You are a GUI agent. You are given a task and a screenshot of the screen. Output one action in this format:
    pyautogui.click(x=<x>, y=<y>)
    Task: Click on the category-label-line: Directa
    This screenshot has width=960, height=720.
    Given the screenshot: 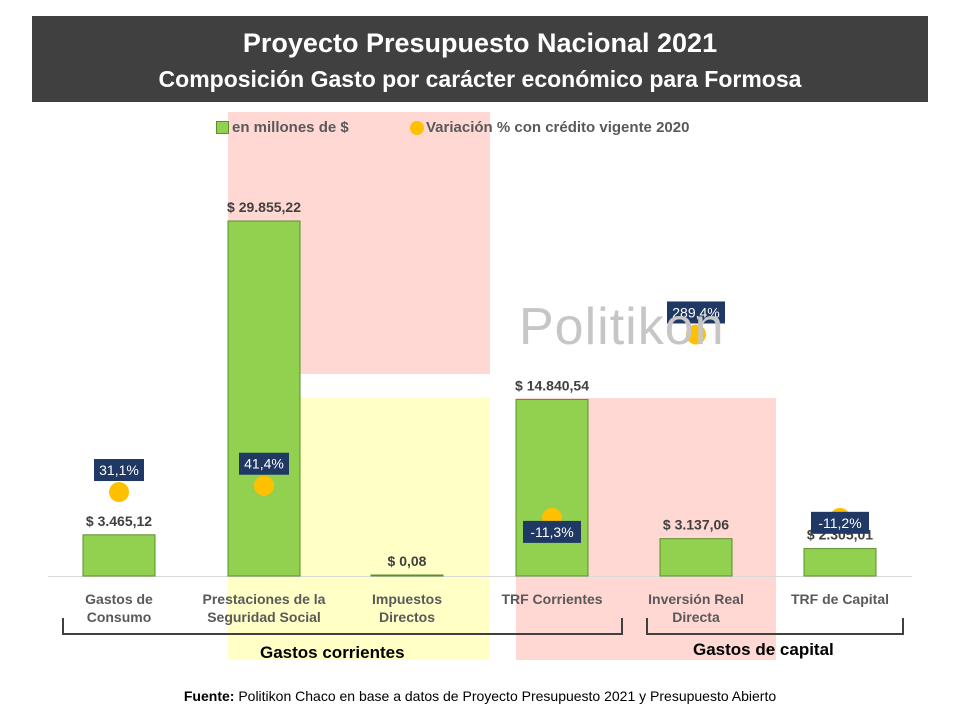 What is the action you would take?
    pyautogui.click(x=696, y=617)
    